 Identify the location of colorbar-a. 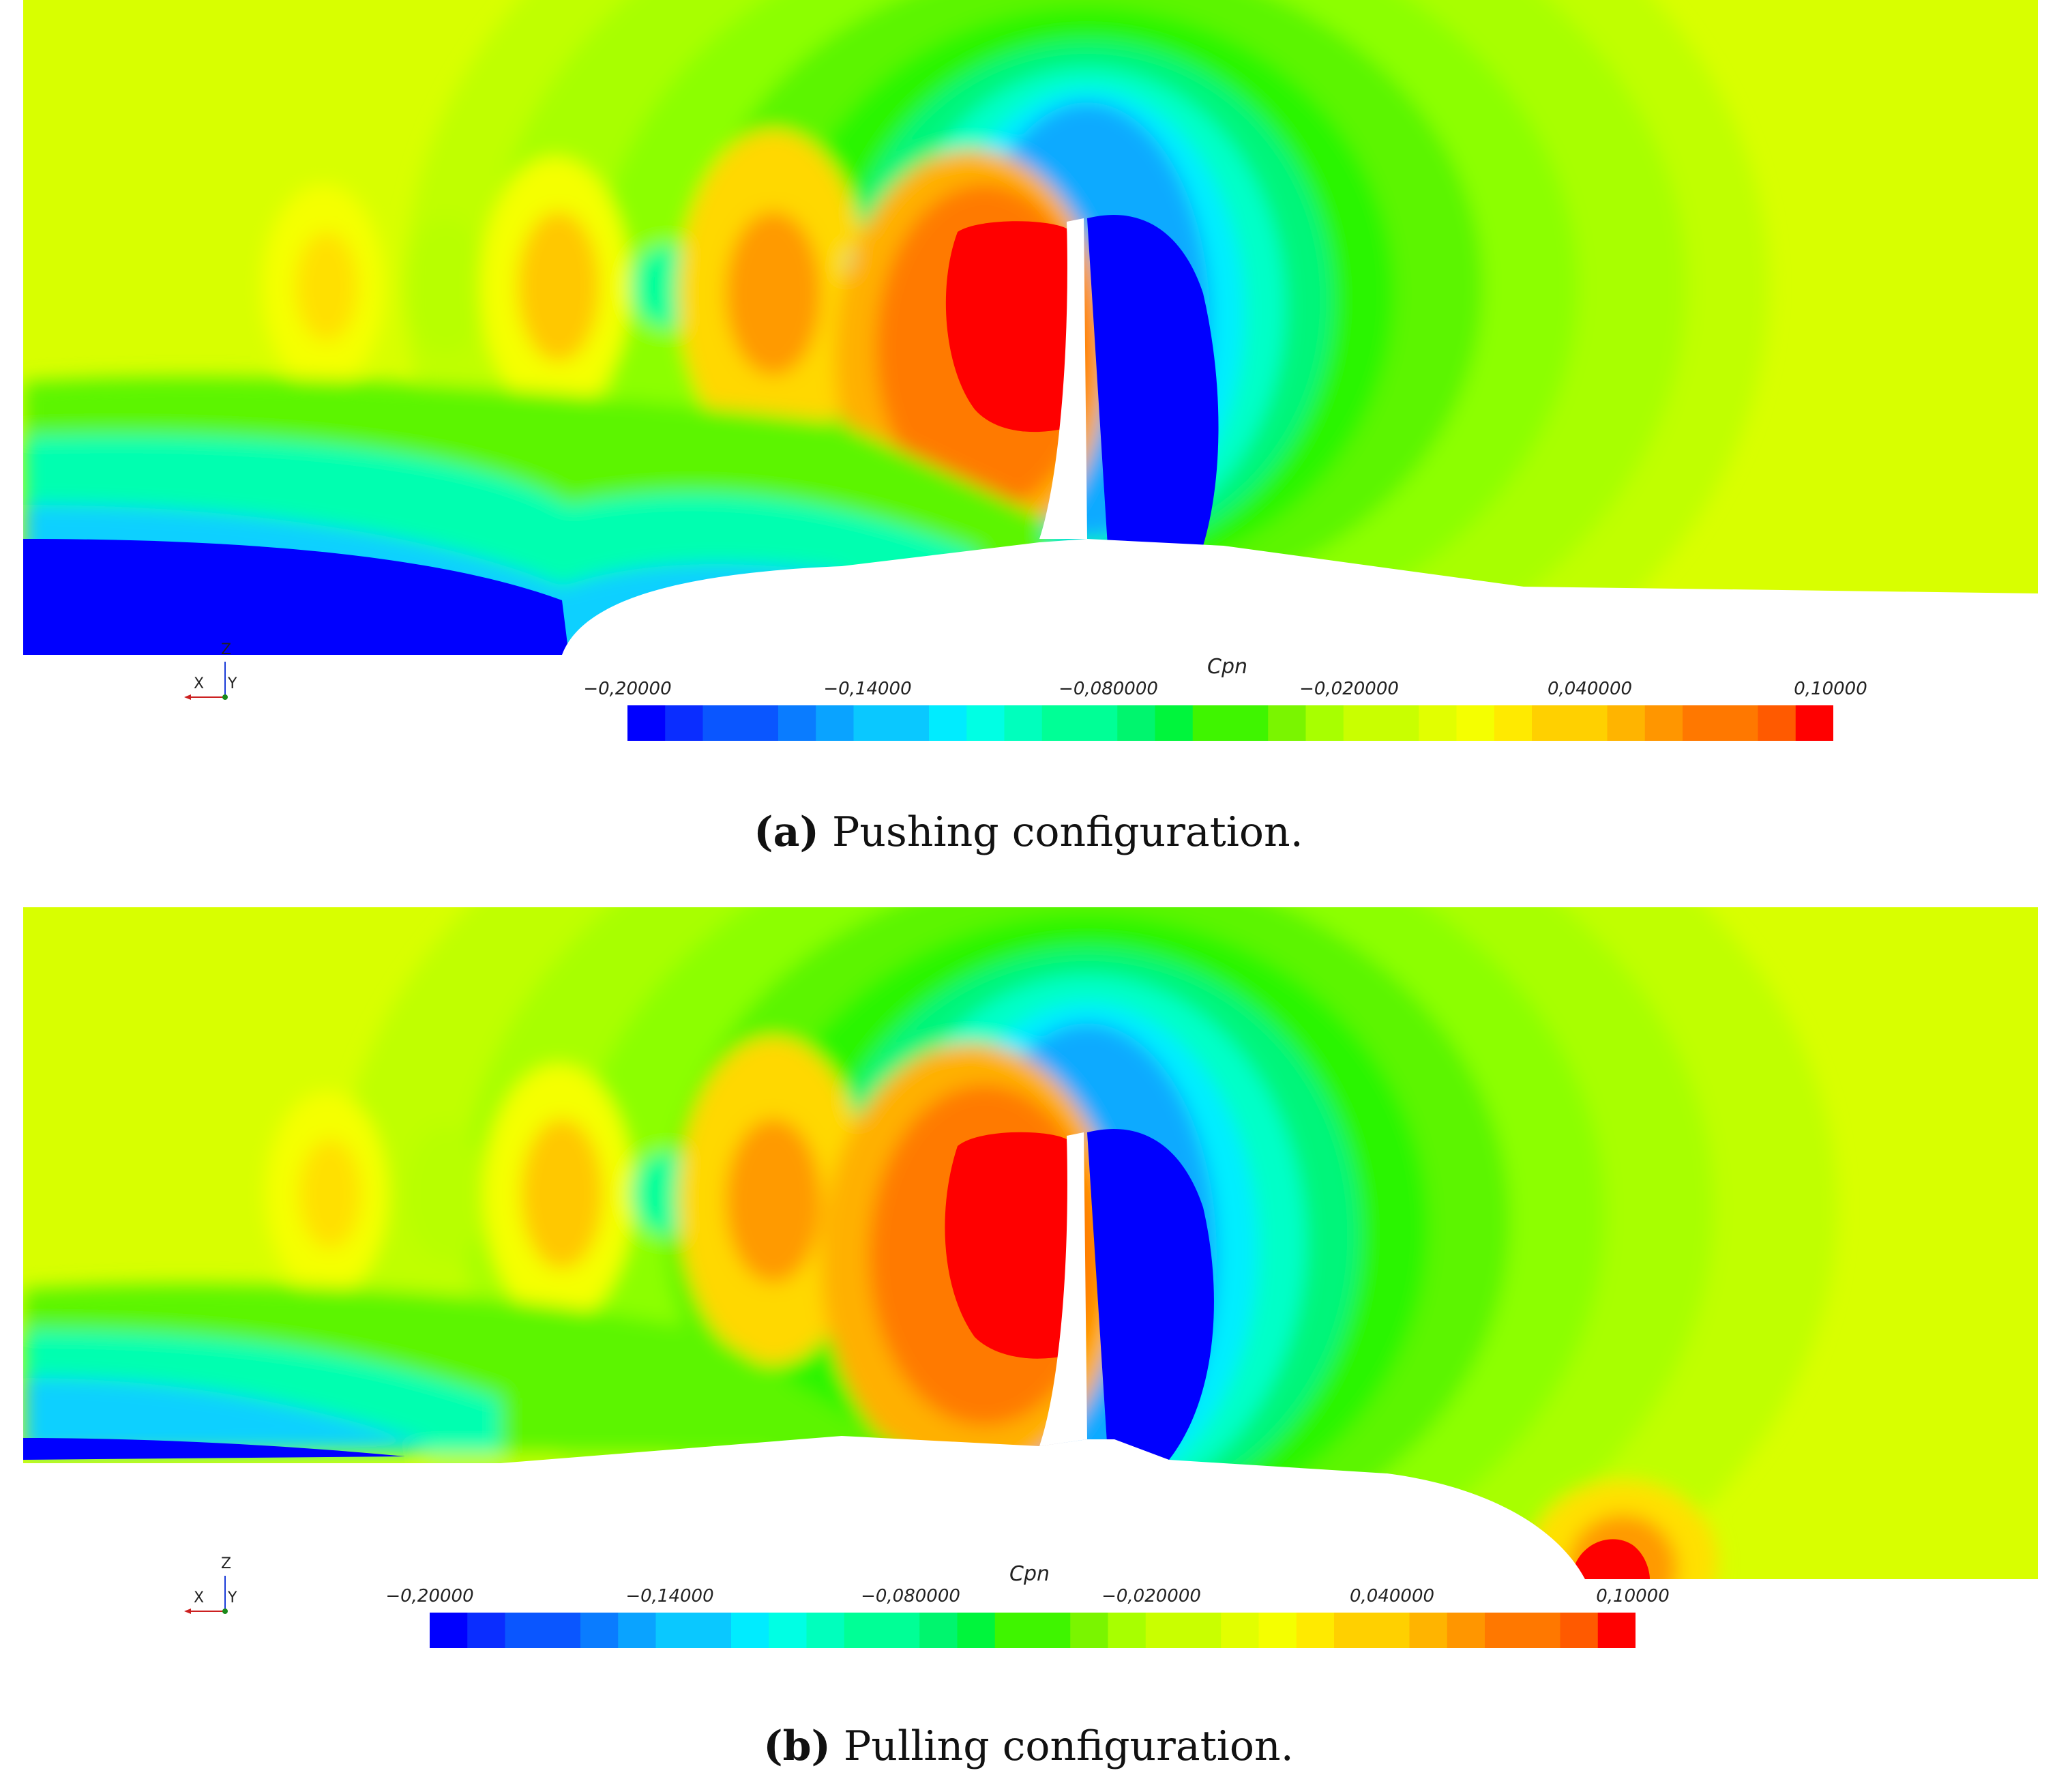
(1230, 723).